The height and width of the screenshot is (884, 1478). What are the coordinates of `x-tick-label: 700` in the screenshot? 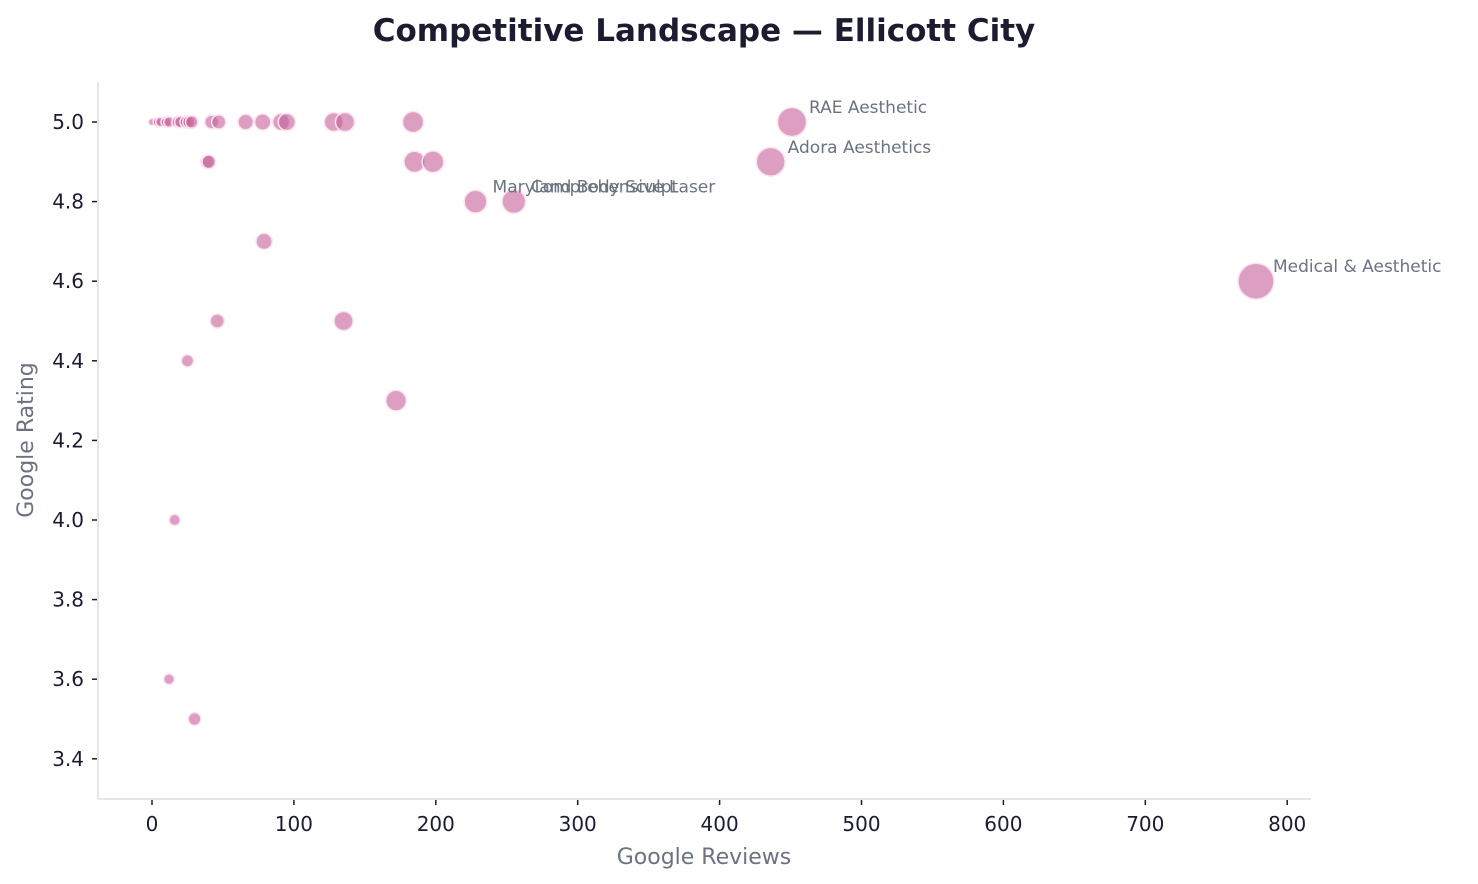 It's located at (1145, 824).